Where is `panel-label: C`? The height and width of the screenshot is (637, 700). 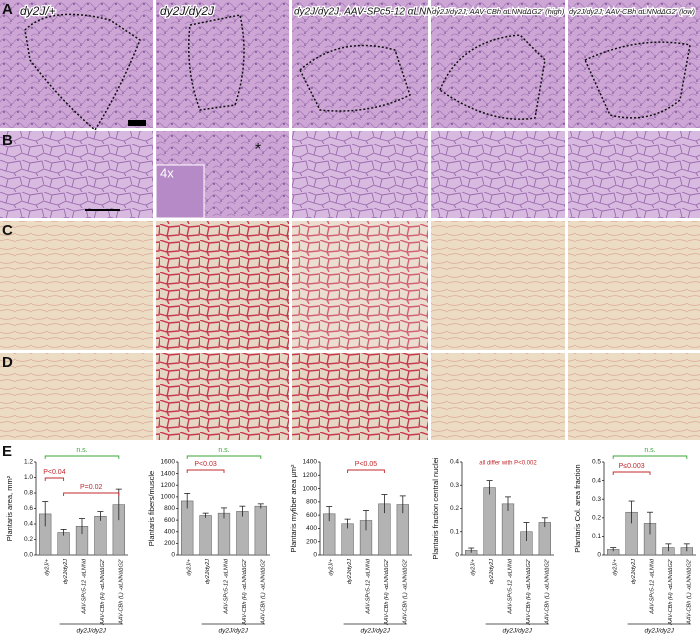
panel-label: C is located at coordinates (7, 230).